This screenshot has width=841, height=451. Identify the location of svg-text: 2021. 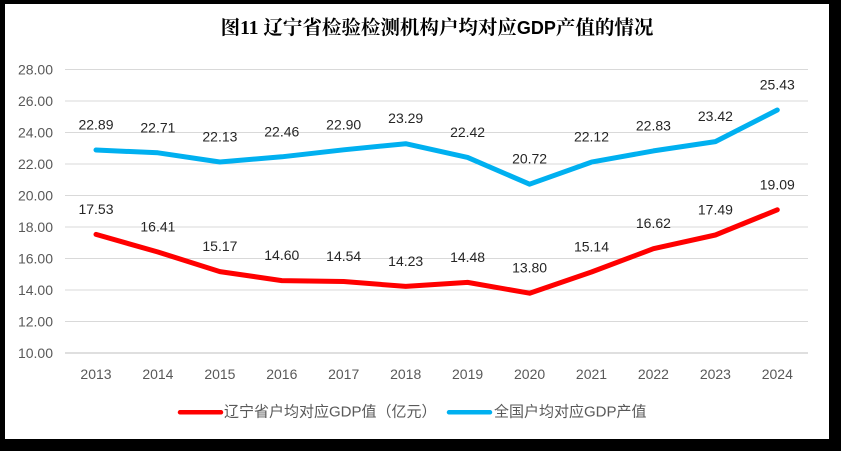
(591, 374).